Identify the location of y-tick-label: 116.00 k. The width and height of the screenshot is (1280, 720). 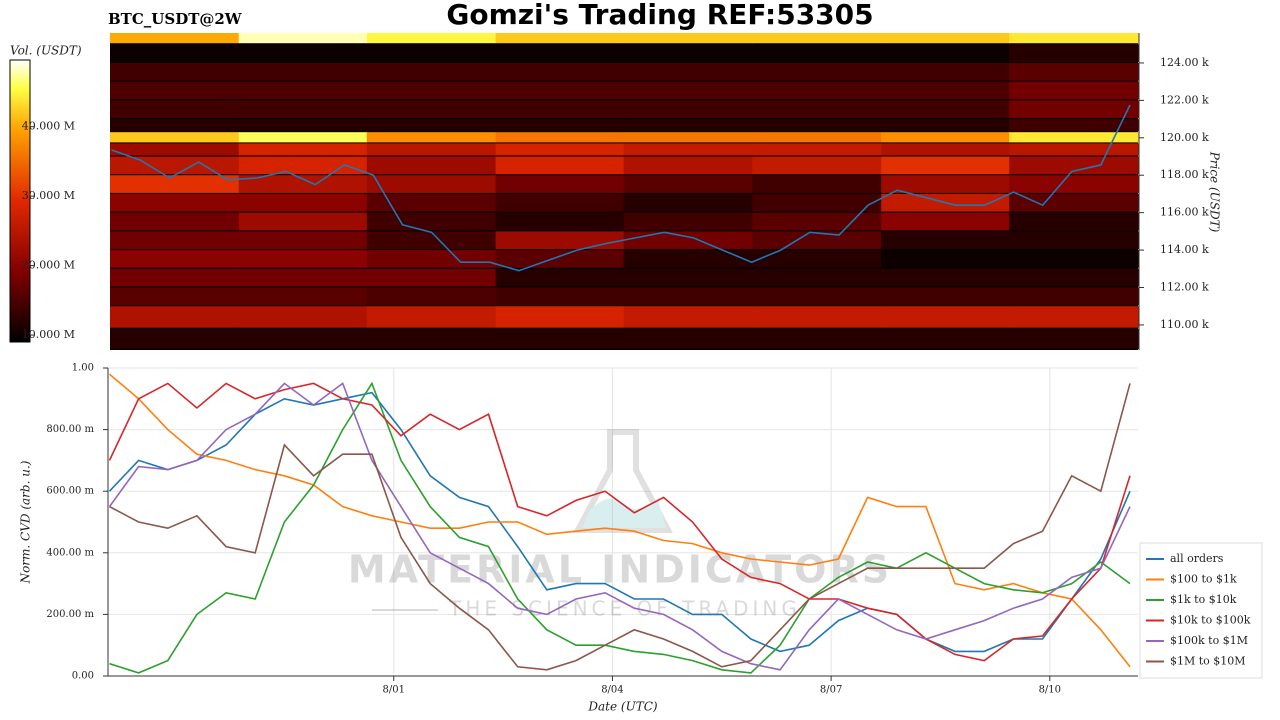
(1184, 212).